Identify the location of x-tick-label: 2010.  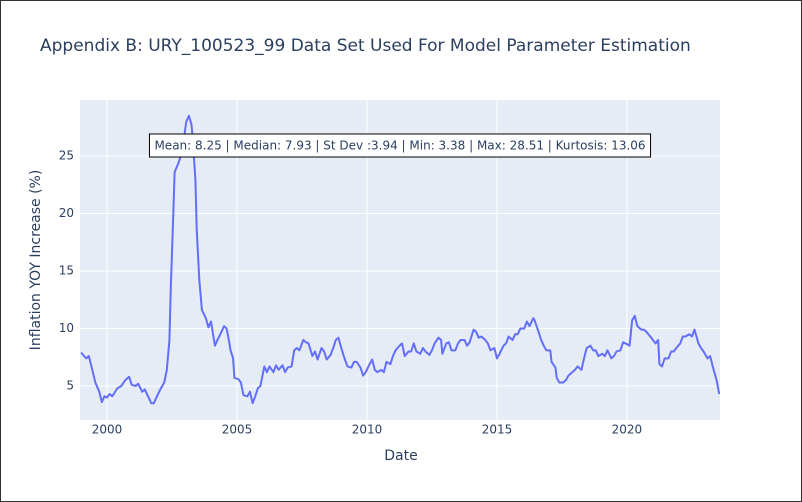
(367, 430).